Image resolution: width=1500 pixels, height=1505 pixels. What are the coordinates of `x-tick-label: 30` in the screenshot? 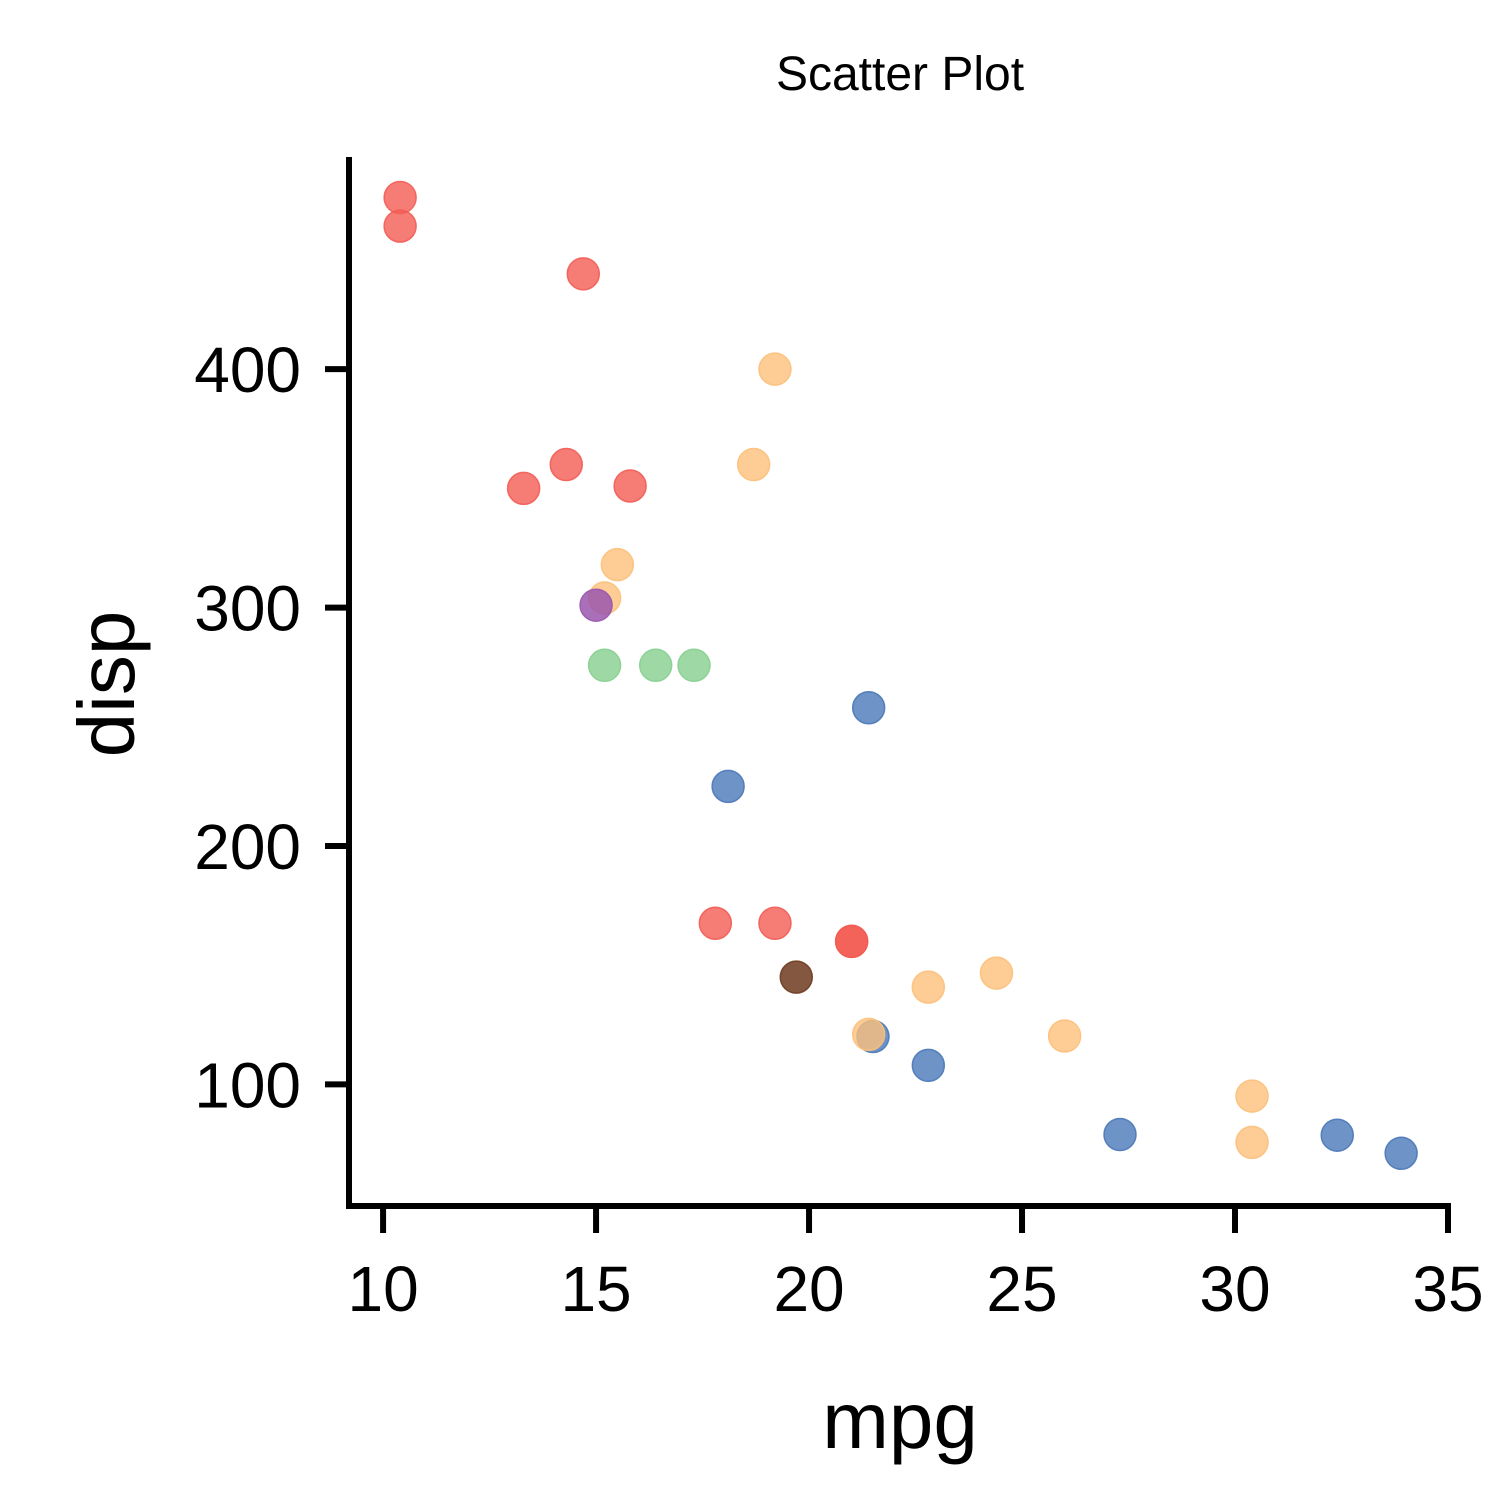 It's located at (1234, 1289).